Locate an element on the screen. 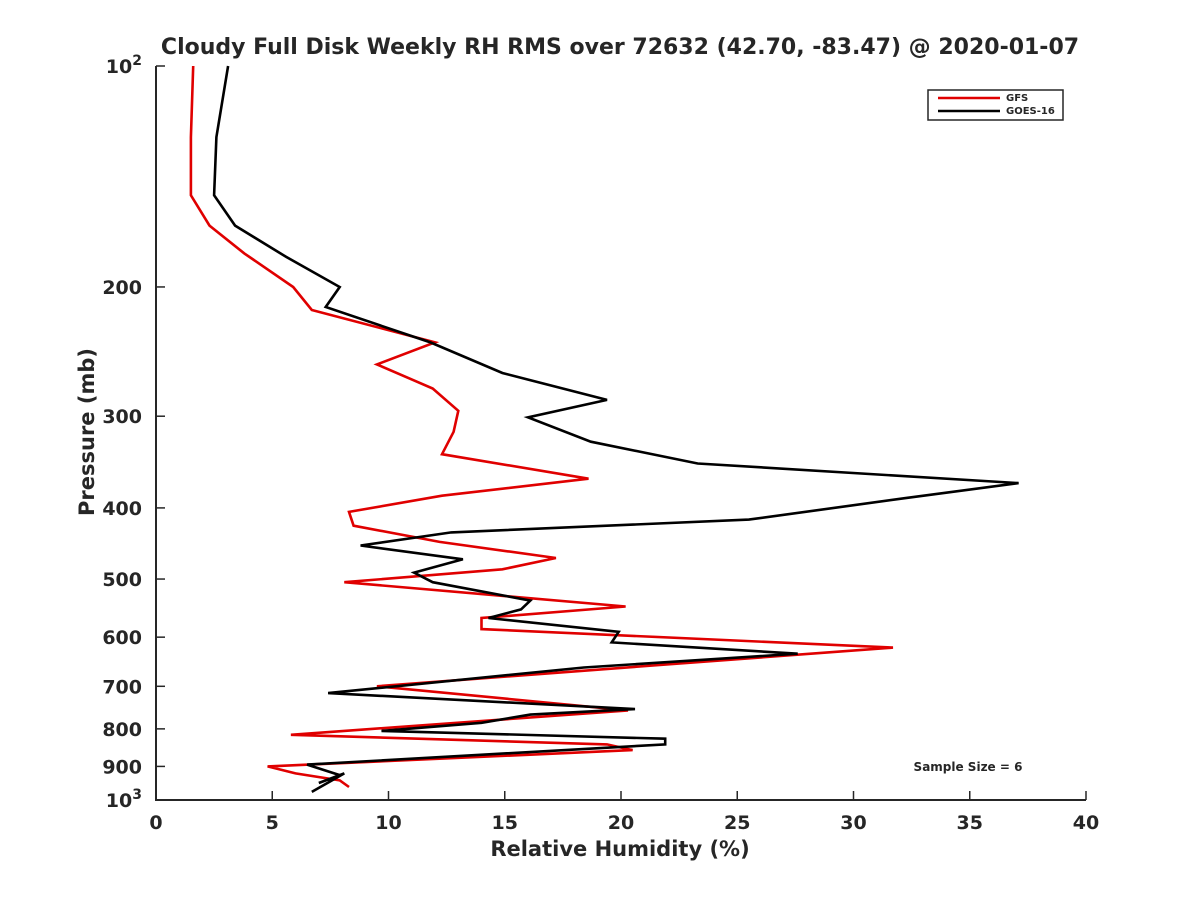 This screenshot has width=1200, height=900. y-tick-label: 700 is located at coordinates (122, 687).